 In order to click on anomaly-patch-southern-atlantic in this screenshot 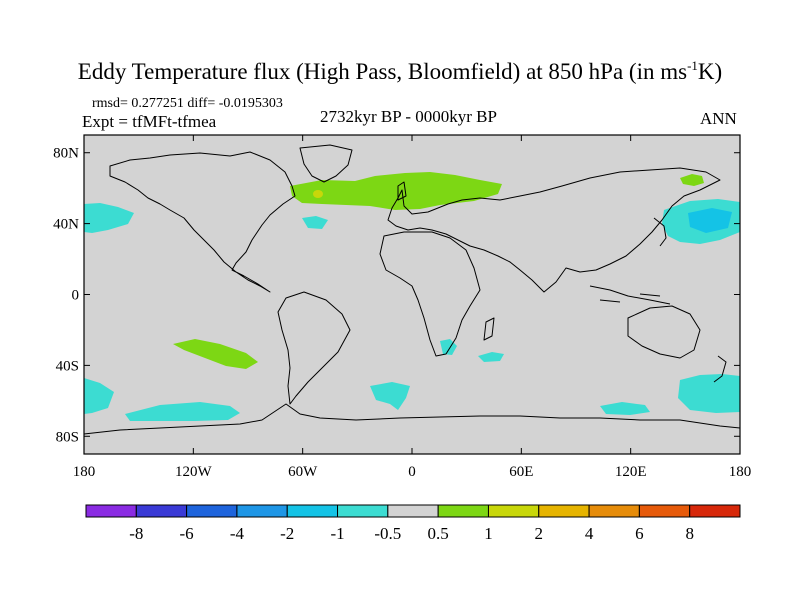, I will do `click(390, 396)`.